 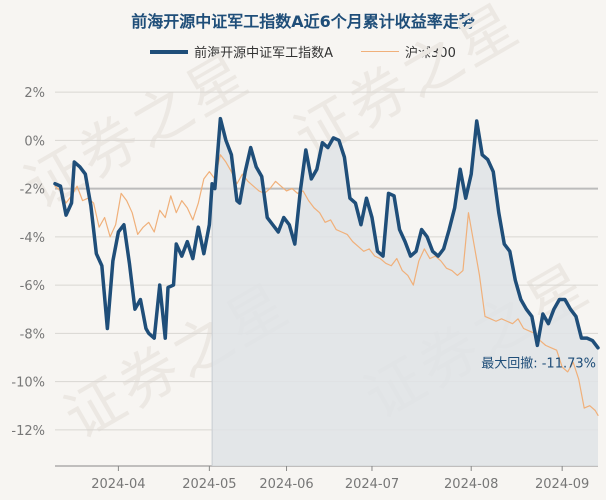 I want to click on y-tick-label: -8%, so click(x=32, y=334).